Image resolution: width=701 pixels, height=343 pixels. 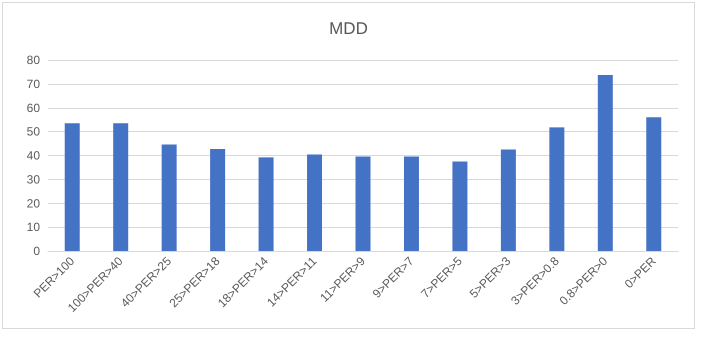 I want to click on y-tick-label: 70, so click(x=33, y=83).